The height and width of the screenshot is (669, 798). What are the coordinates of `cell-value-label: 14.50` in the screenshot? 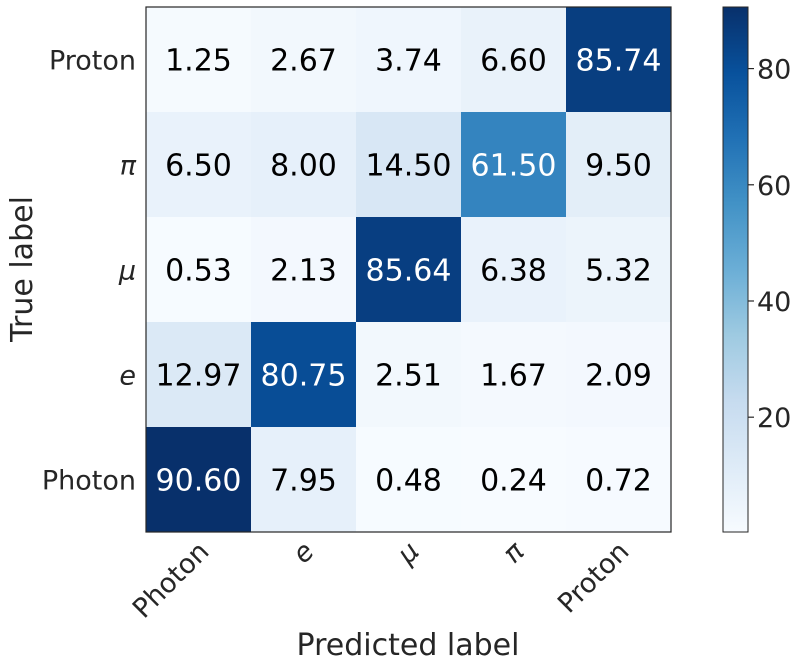 It's located at (409, 166).